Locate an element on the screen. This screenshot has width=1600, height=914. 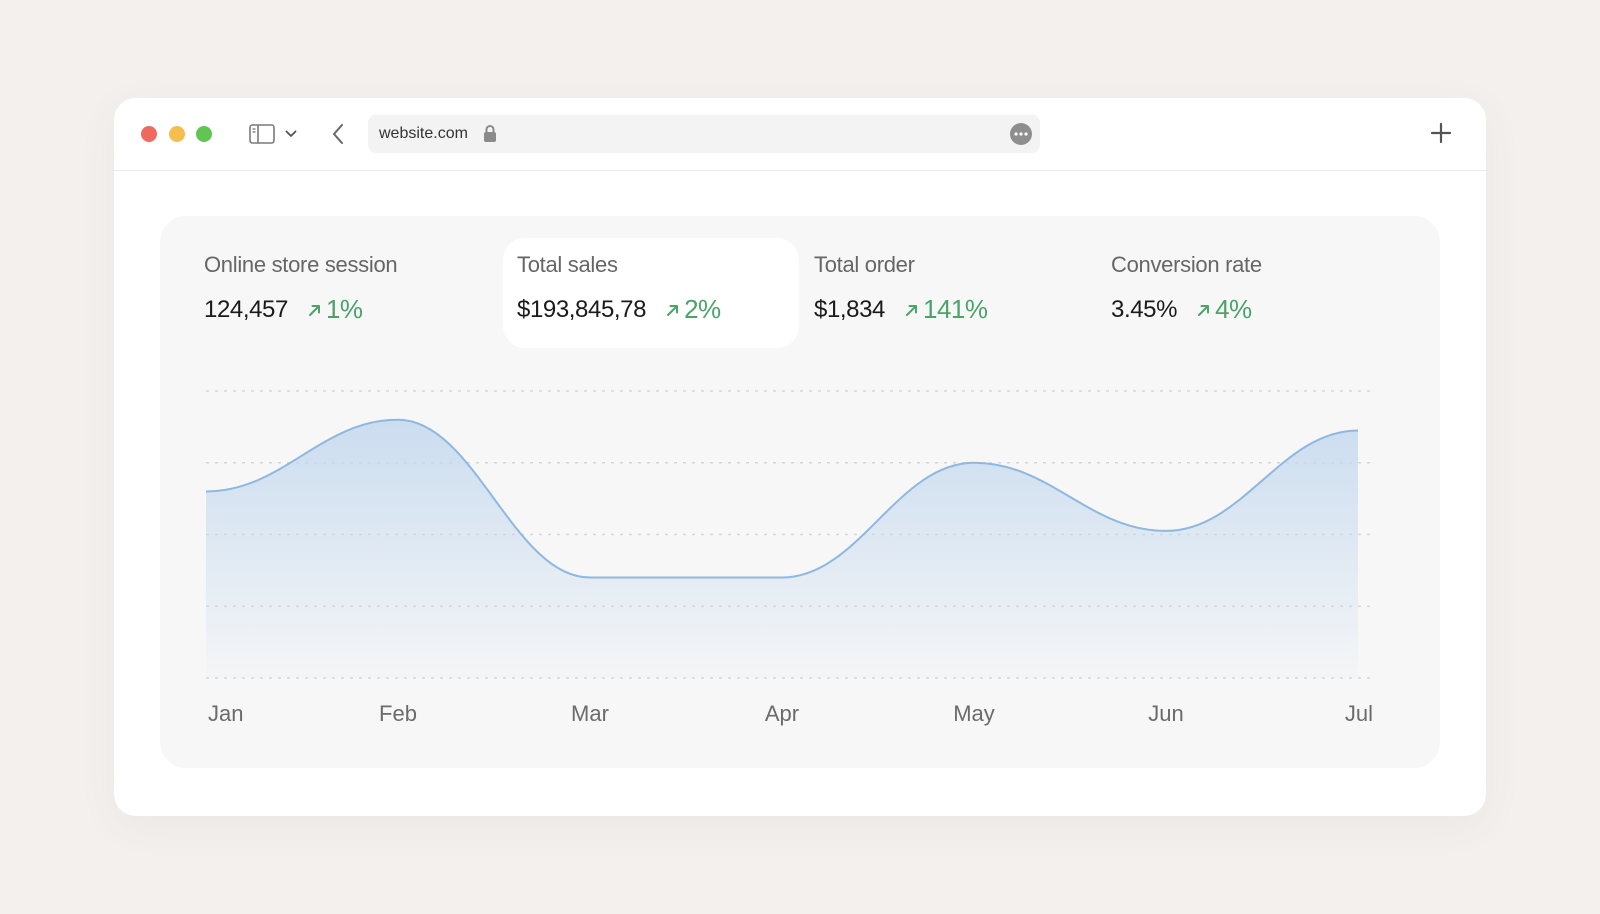
stat-value: $1,834 is located at coordinates (850, 309).